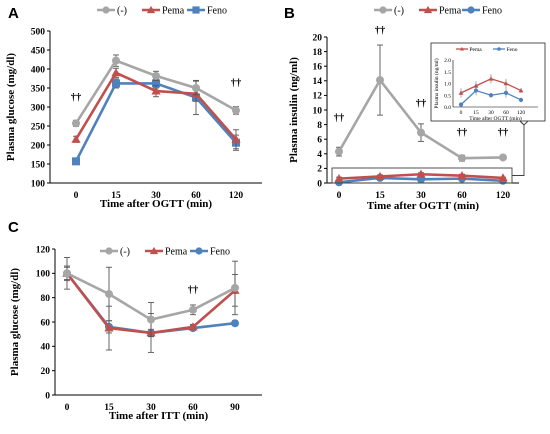 This screenshot has height=434, width=550. I want to click on inset-x-tick-label: 15, so click(476, 113).